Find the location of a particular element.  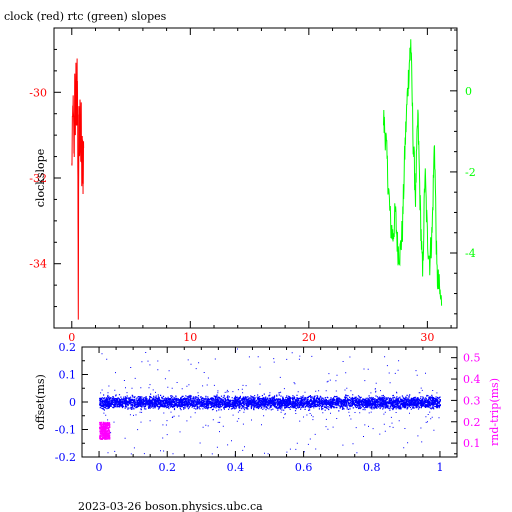

slopes-y-tick-label: -32 is located at coordinates (38, 178).